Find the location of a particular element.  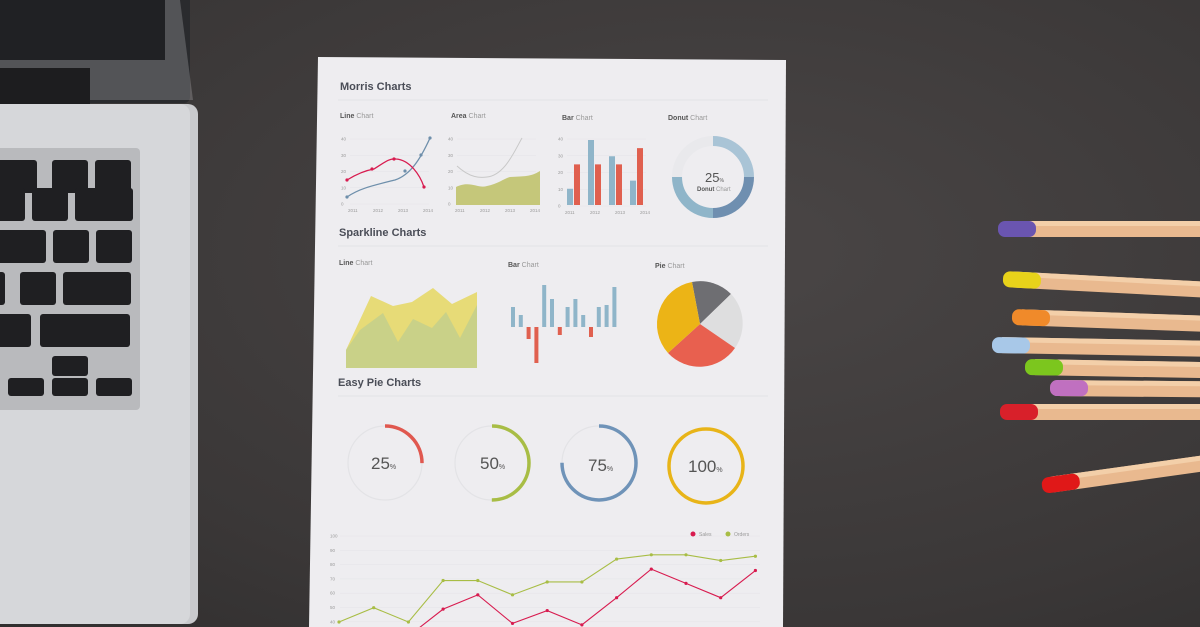

easy-pie-value: 25% is located at coordinates (383, 463).